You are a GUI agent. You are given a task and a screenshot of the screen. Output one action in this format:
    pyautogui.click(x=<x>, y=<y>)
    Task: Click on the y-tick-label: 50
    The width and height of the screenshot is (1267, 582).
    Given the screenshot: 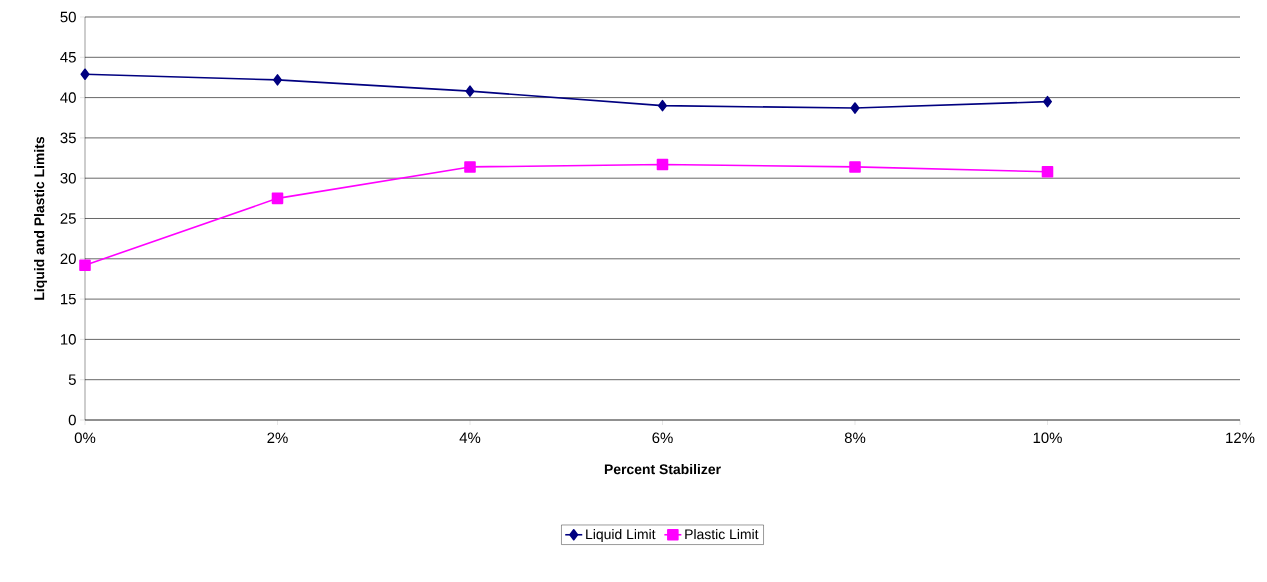 What is the action you would take?
    pyautogui.click(x=68, y=17)
    